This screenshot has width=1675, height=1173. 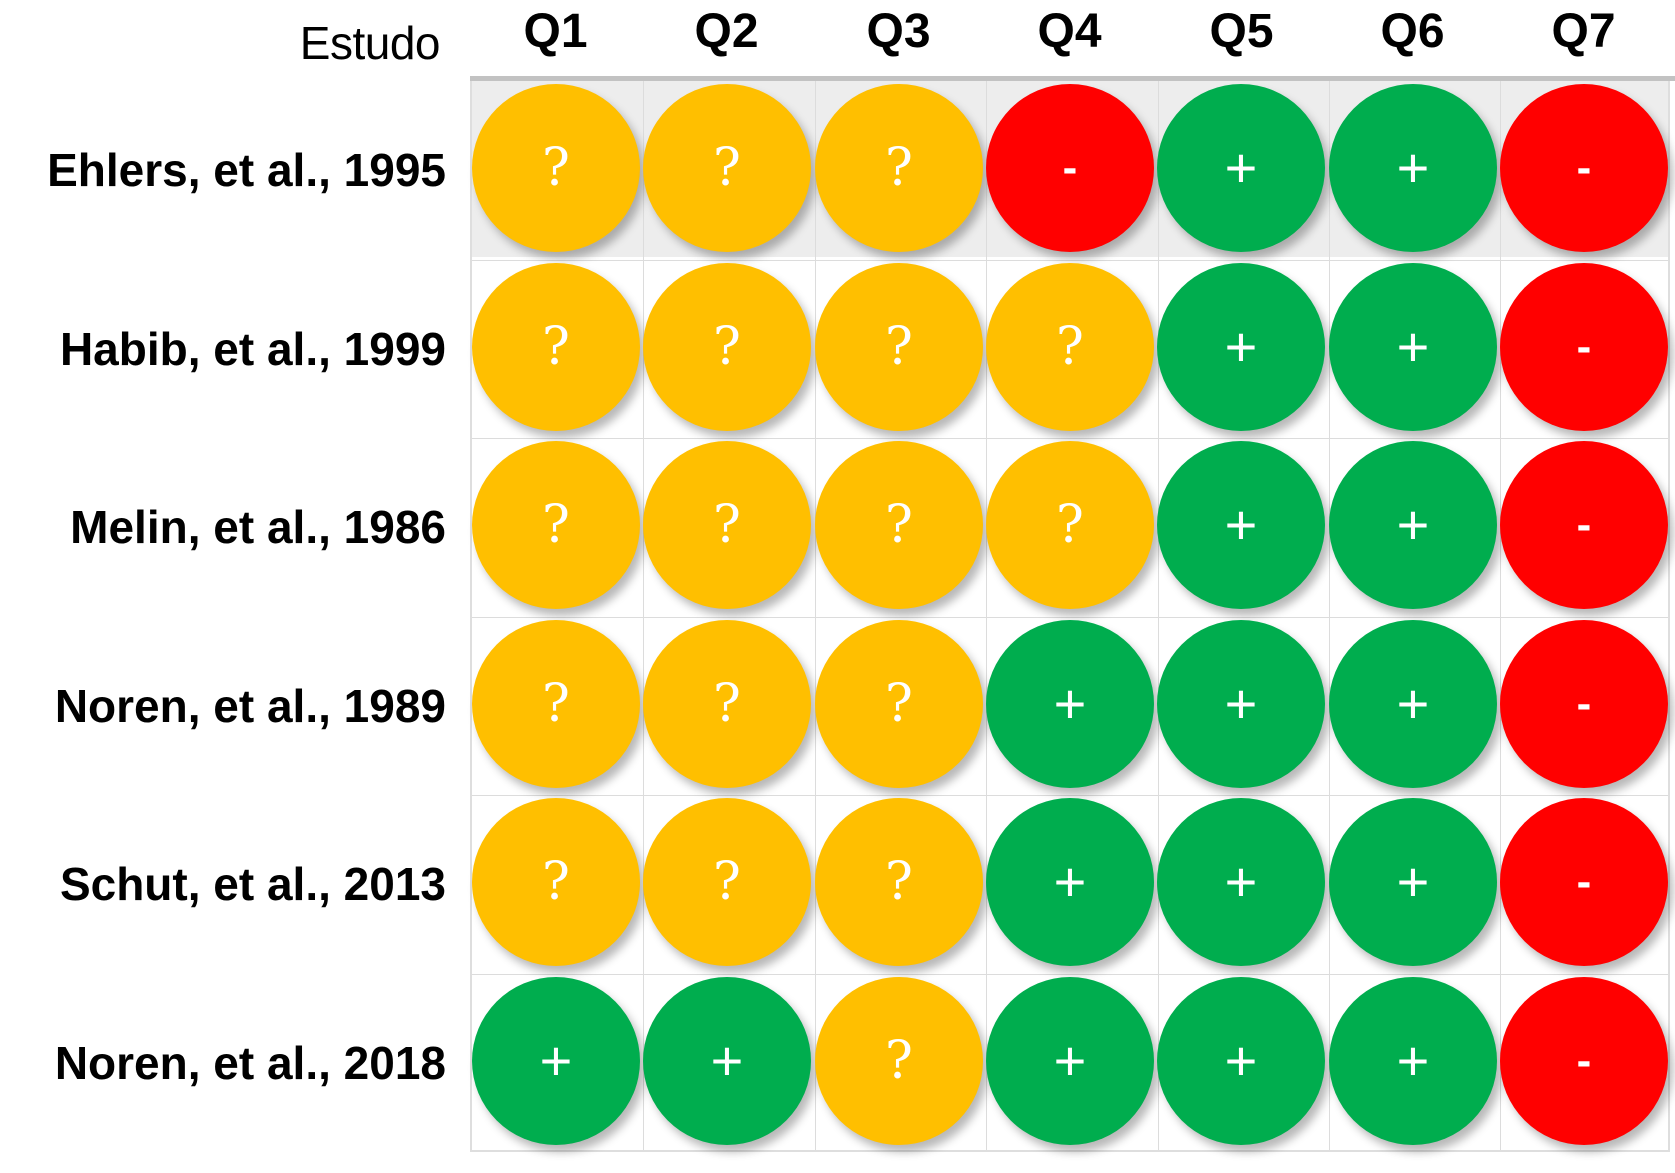 What do you see at coordinates (898, 31) in the screenshot?
I see `column-header-q3: Q3` at bounding box center [898, 31].